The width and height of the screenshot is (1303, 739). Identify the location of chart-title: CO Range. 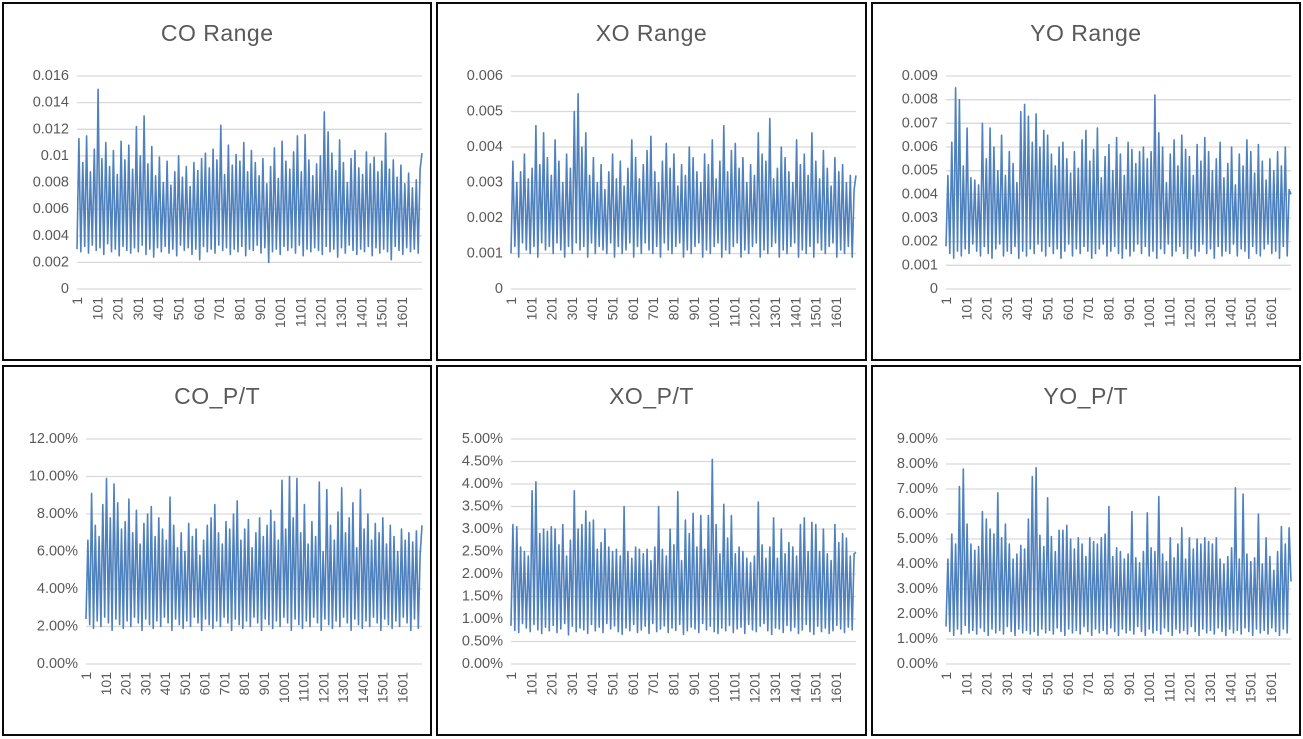
(217, 33).